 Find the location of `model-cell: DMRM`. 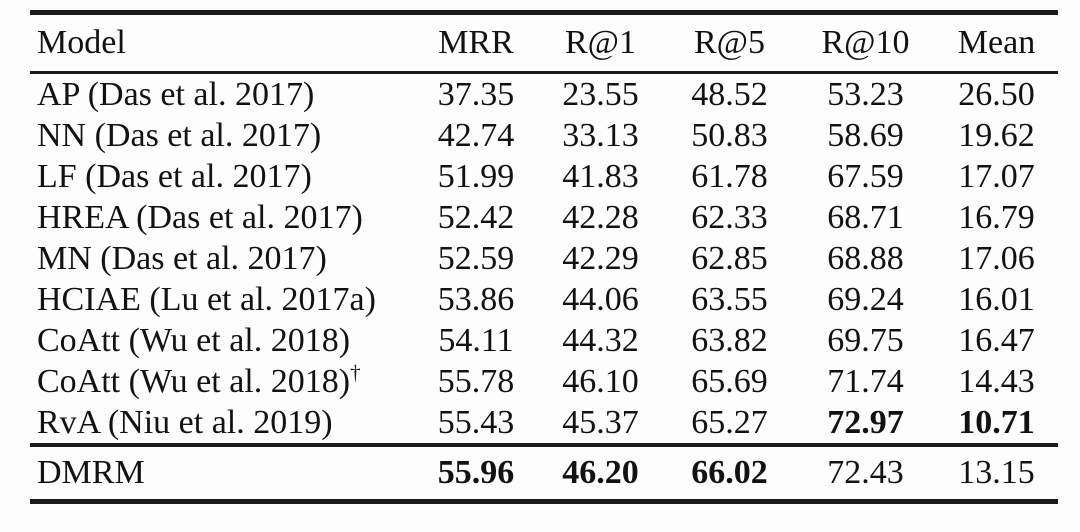

model-cell: DMRM is located at coordinates (91, 472).